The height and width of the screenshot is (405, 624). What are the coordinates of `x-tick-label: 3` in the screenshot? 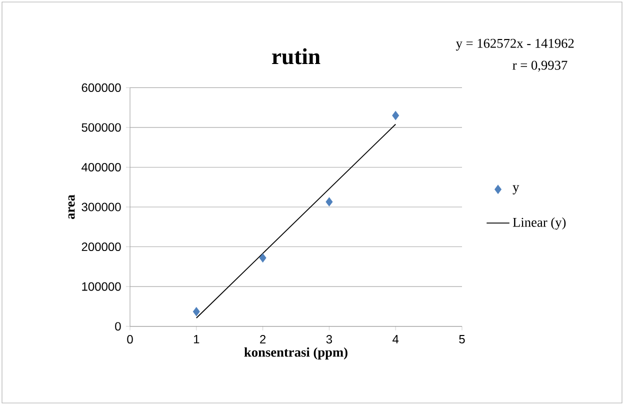 It's located at (329, 339).